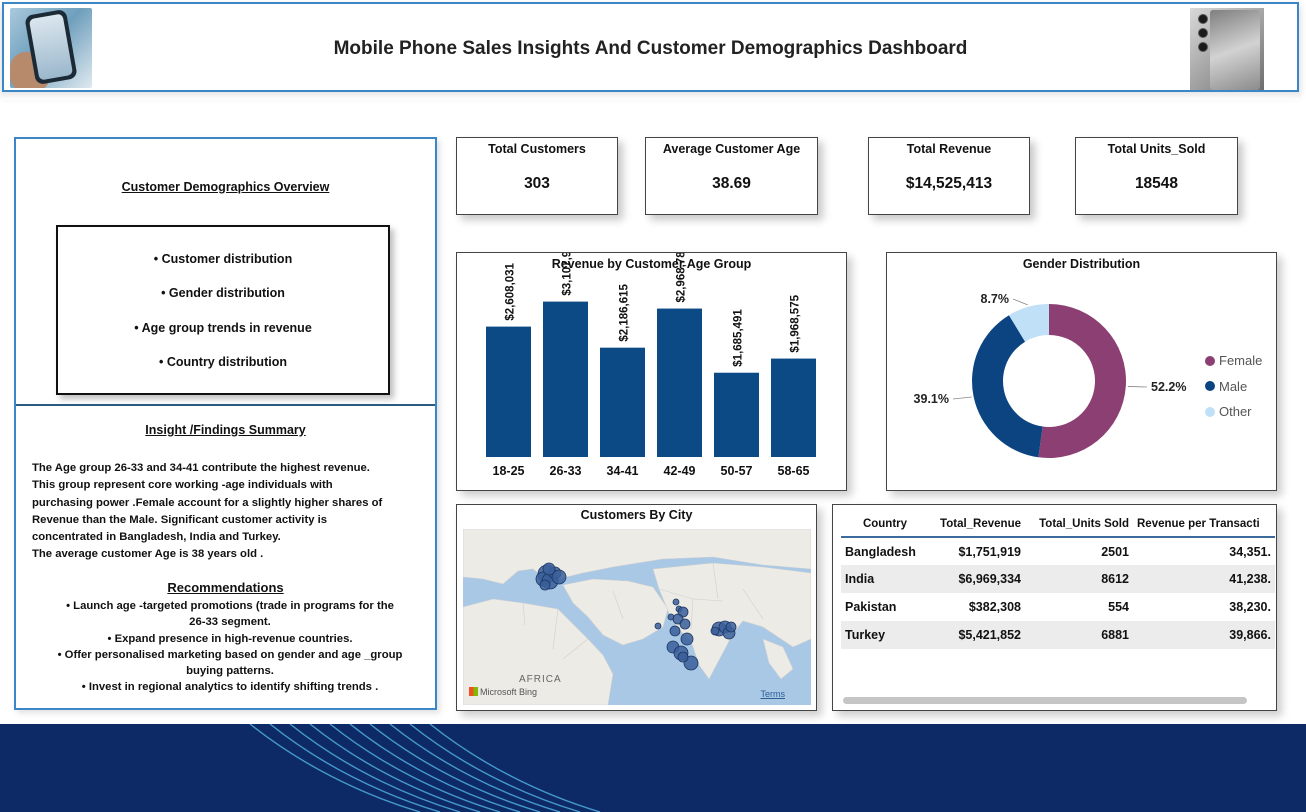 The width and height of the screenshot is (1306, 812). I want to click on southeast-asia-landmass, so click(778, 659).